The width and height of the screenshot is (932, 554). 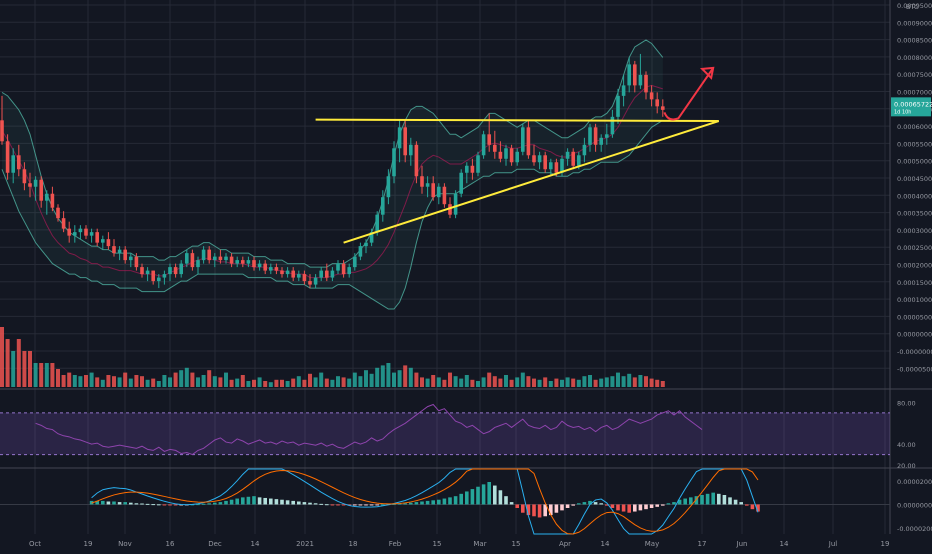 What do you see at coordinates (517, 120) in the screenshot?
I see `trendline-horizontal` at bounding box center [517, 120].